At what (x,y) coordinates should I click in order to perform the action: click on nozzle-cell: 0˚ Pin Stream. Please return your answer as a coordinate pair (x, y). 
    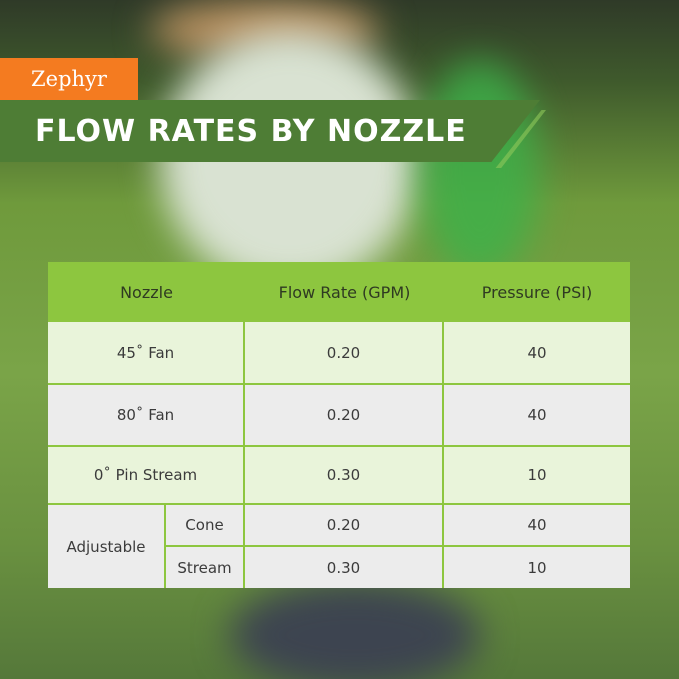
    Looking at the image, I should click on (146, 476).